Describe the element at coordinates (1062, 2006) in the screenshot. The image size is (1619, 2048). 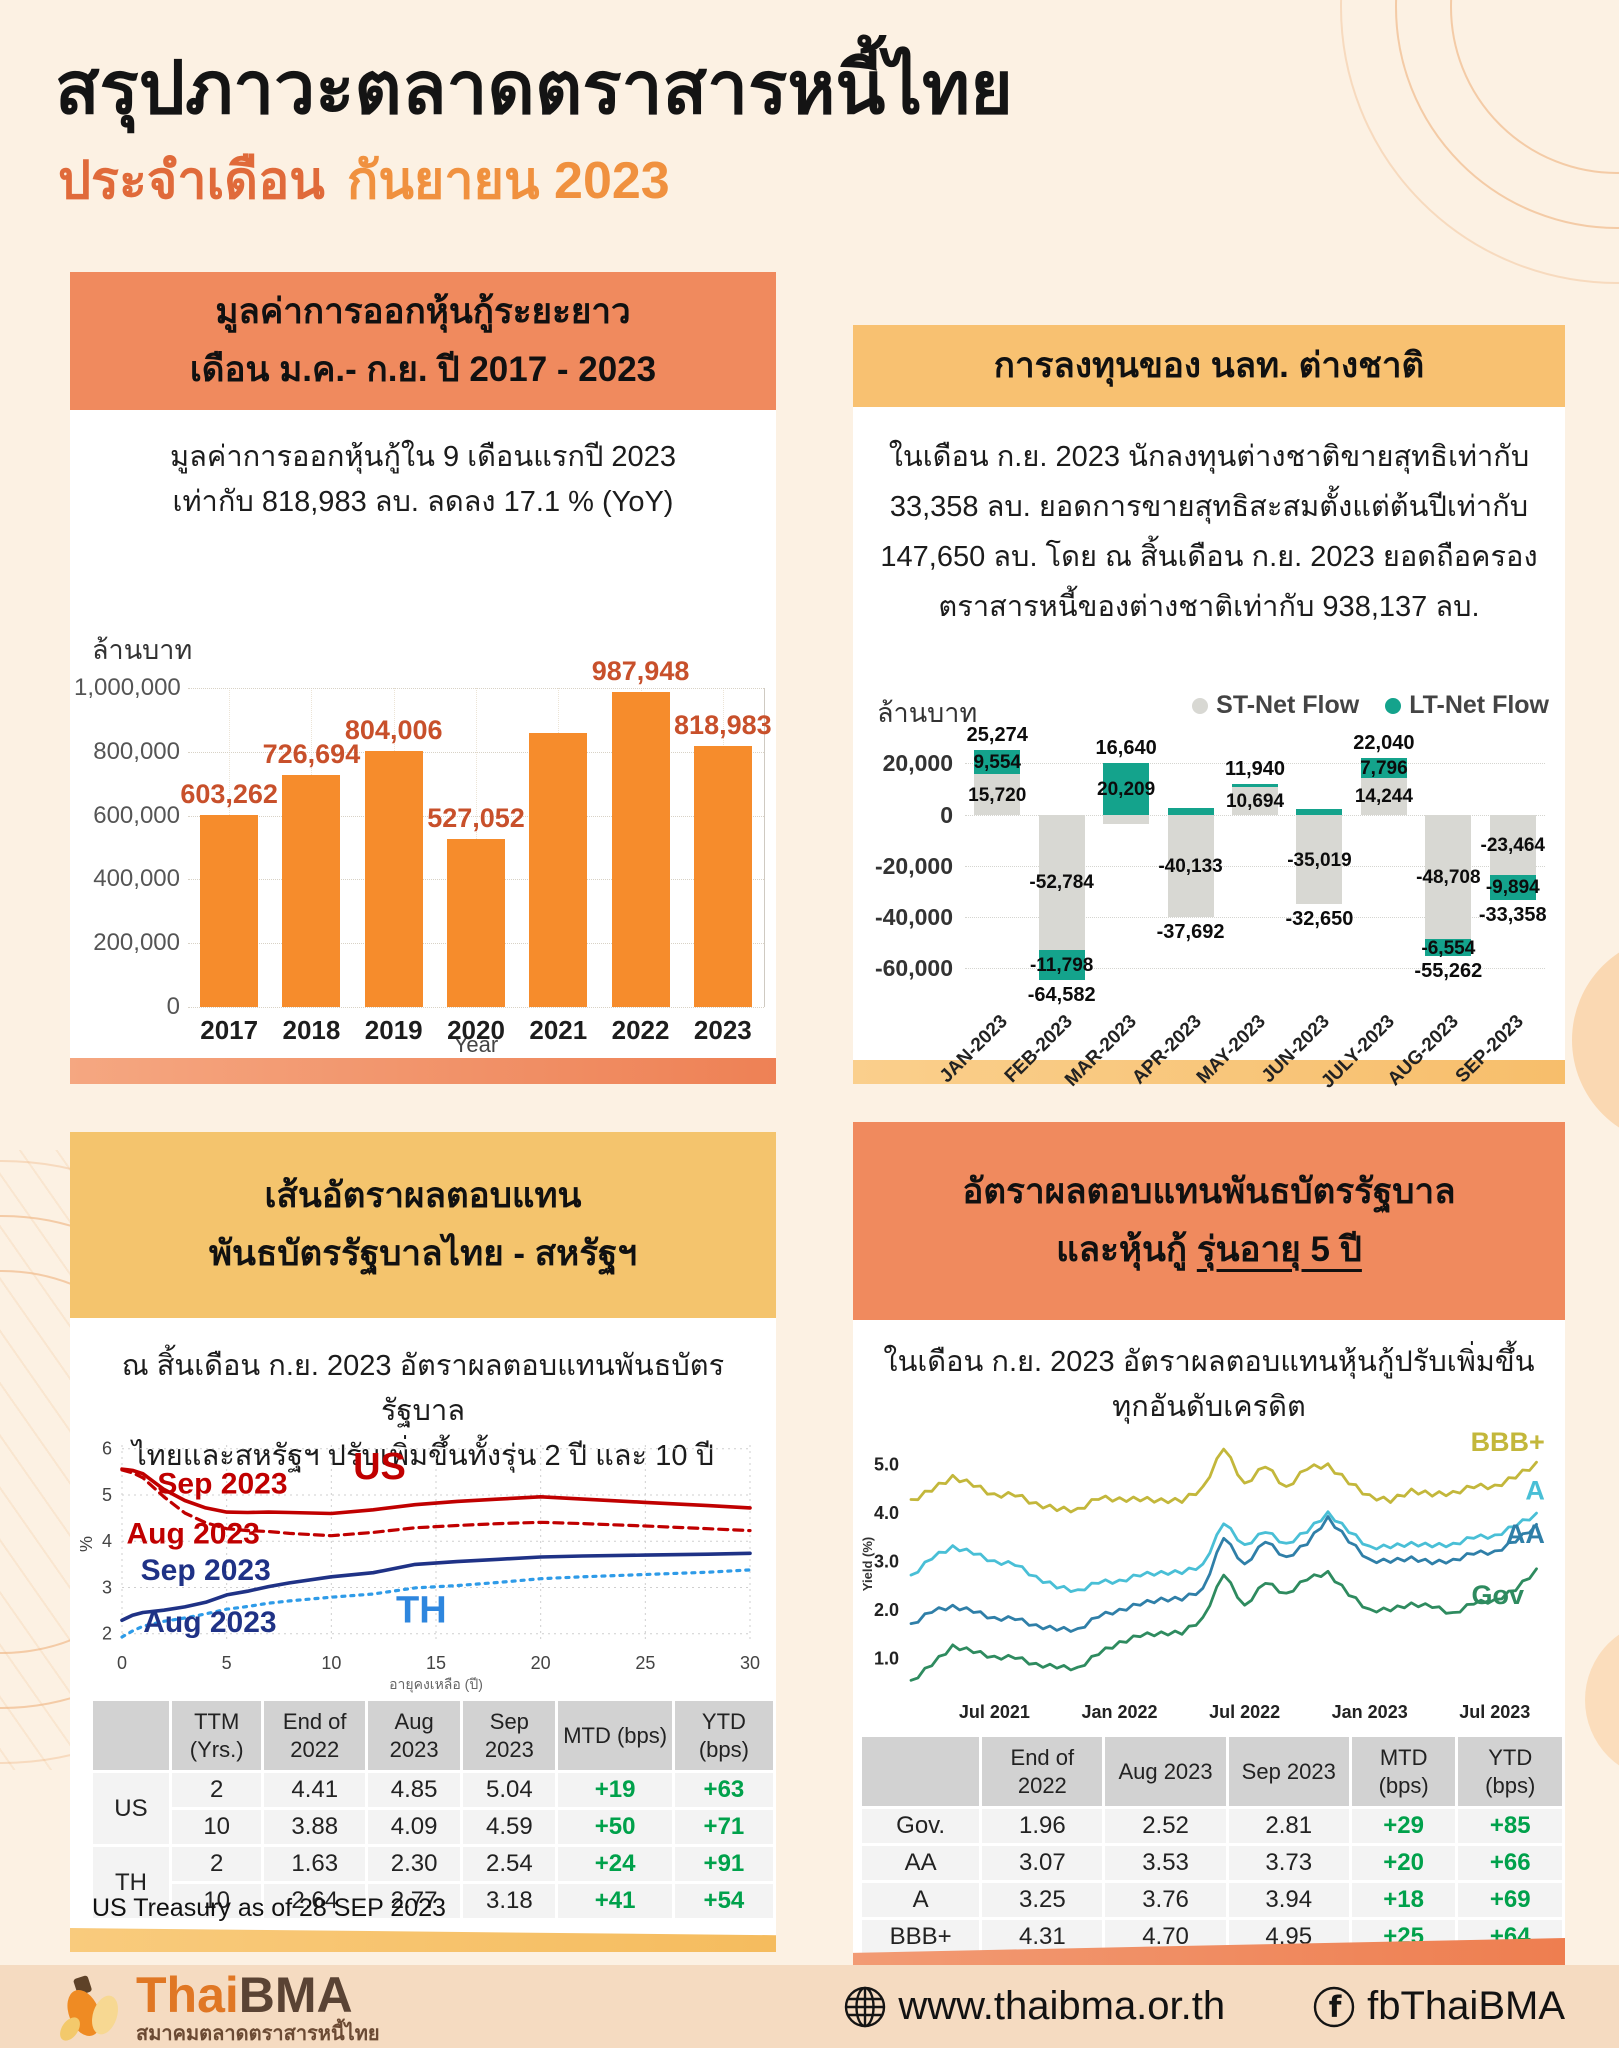
I see `website-url: www.thaibma.or.th` at that location.